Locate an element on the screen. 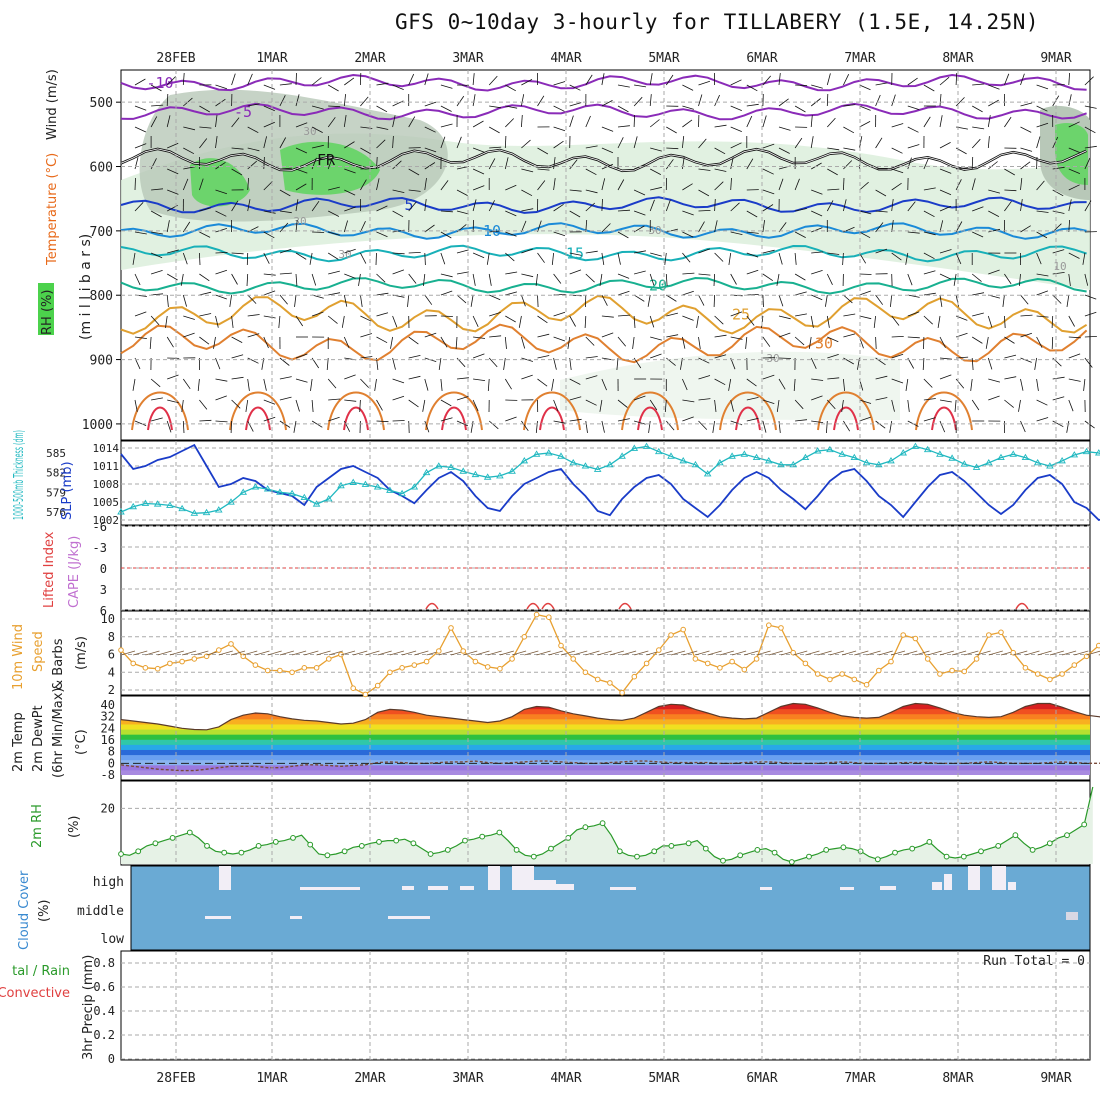  y-tick-label-temp: 0 is located at coordinates (111, 763).